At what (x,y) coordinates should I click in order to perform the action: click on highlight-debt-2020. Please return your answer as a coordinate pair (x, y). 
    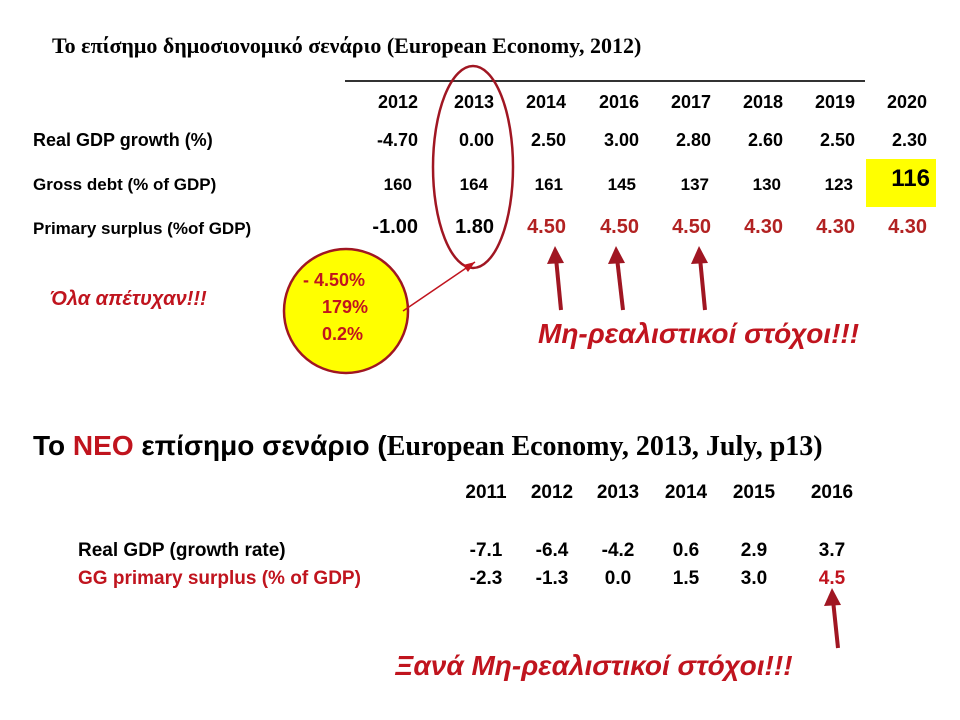
    Looking at the image, I should click on (901, 183).